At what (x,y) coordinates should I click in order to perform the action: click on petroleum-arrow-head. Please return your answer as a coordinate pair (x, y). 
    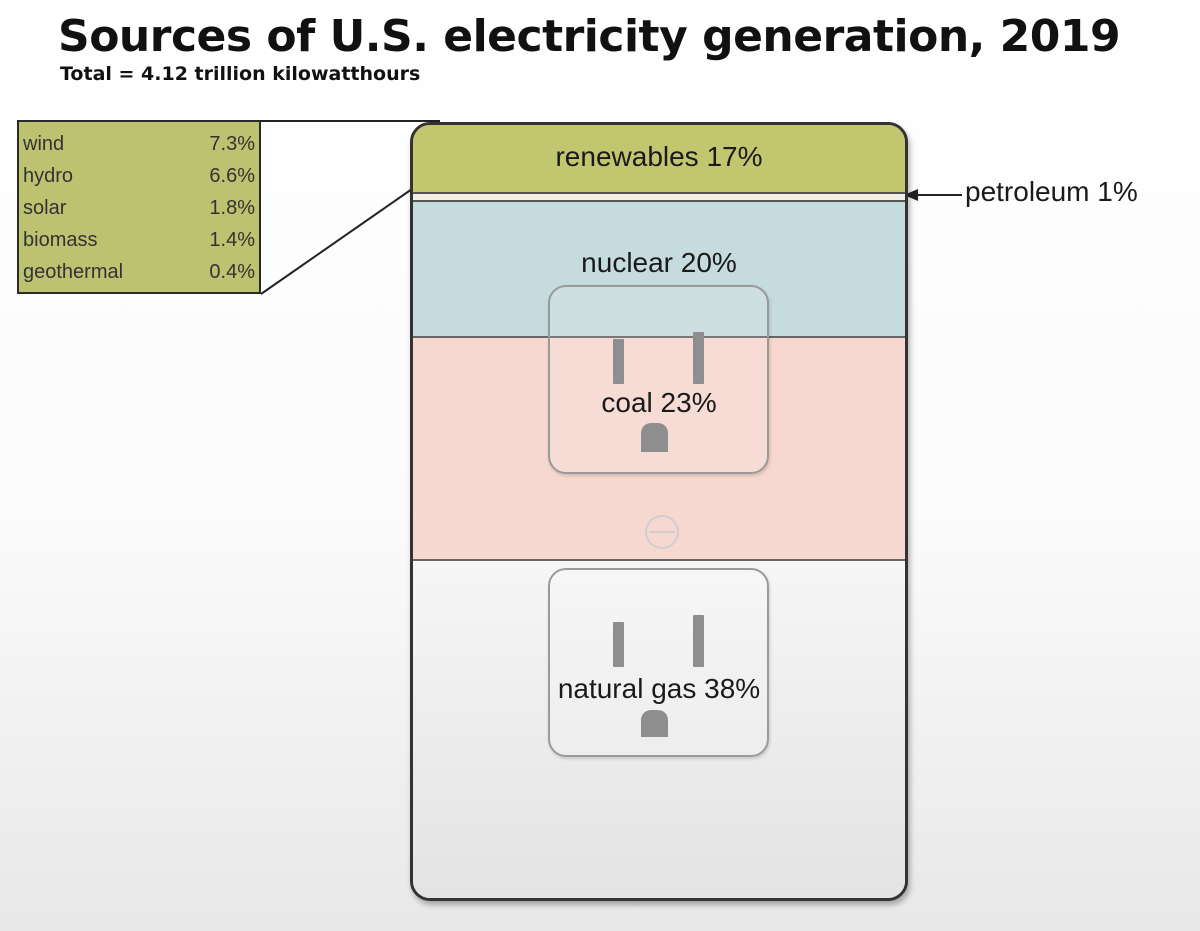
    Looking at the image, I should click on (911, 195).